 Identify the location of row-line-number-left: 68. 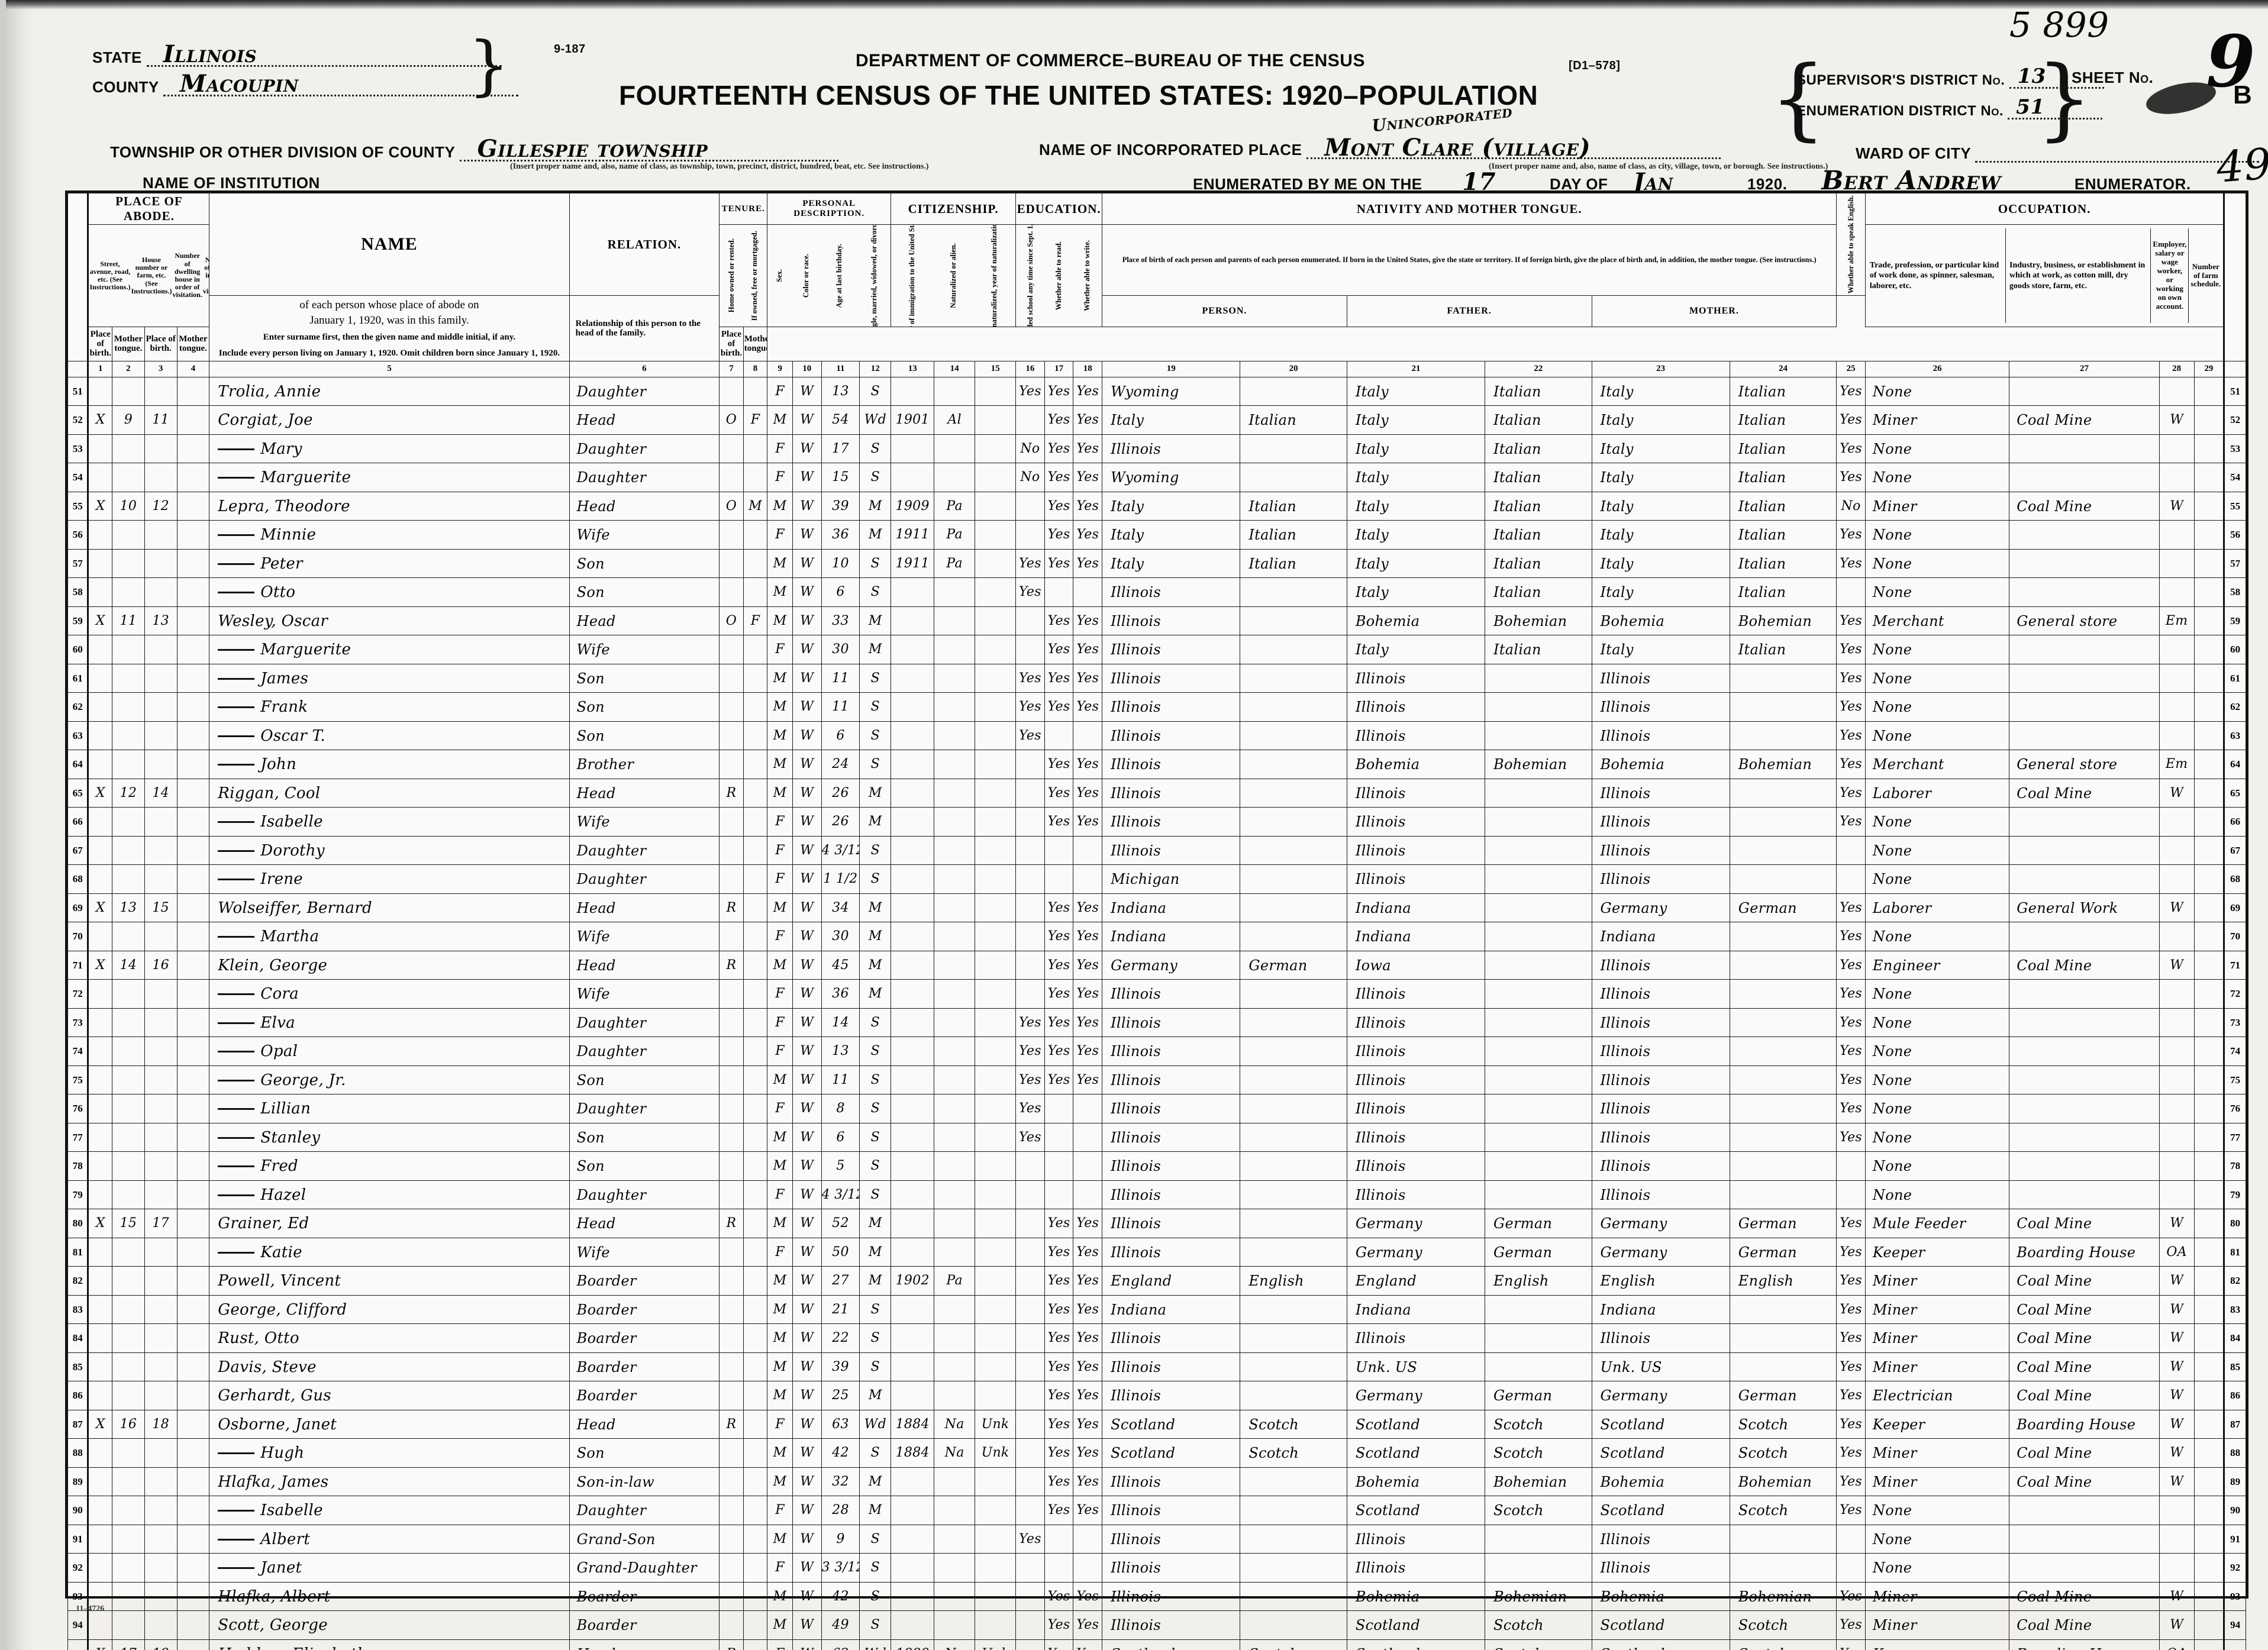
(78, 879).